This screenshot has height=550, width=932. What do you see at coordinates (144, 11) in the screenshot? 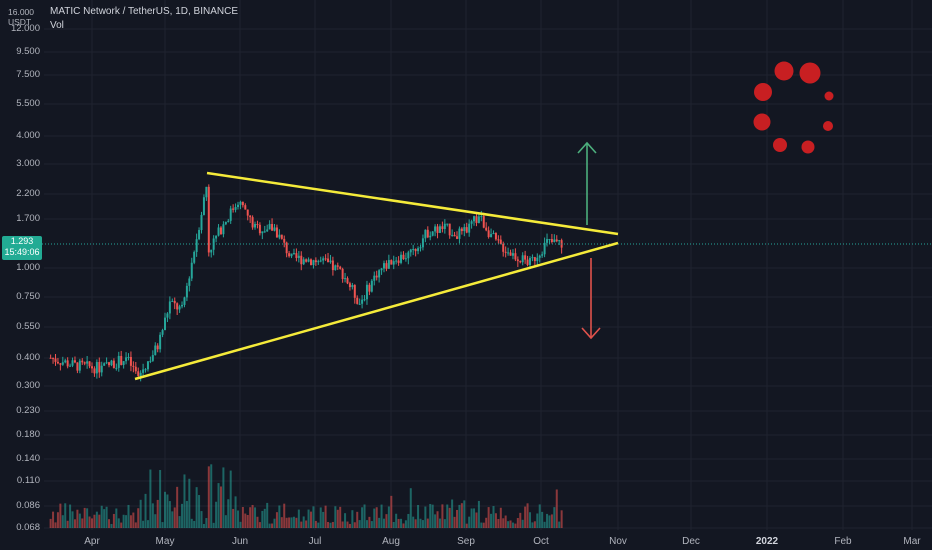
I see `symbol-header: MATIC Network / TetherUS, 1D, BINANCE` at bounding box center [144, 11].